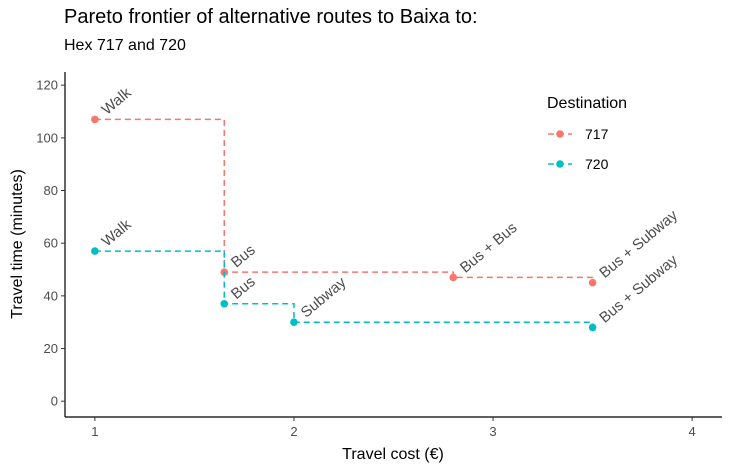 The height and width of the screenshot is (473, 733). Describe the element at coordinates (393, 454) in the screenshot. I see `x-axis-title: Travel cost (€)` at that location.